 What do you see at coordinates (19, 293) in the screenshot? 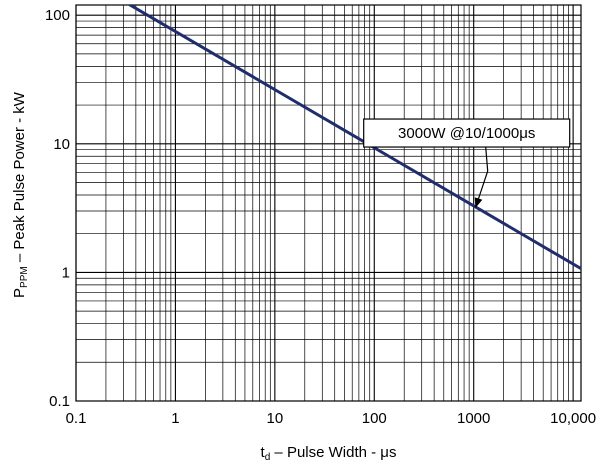
I see `y-axis-label-main: P` at bounding box center [19, 293].